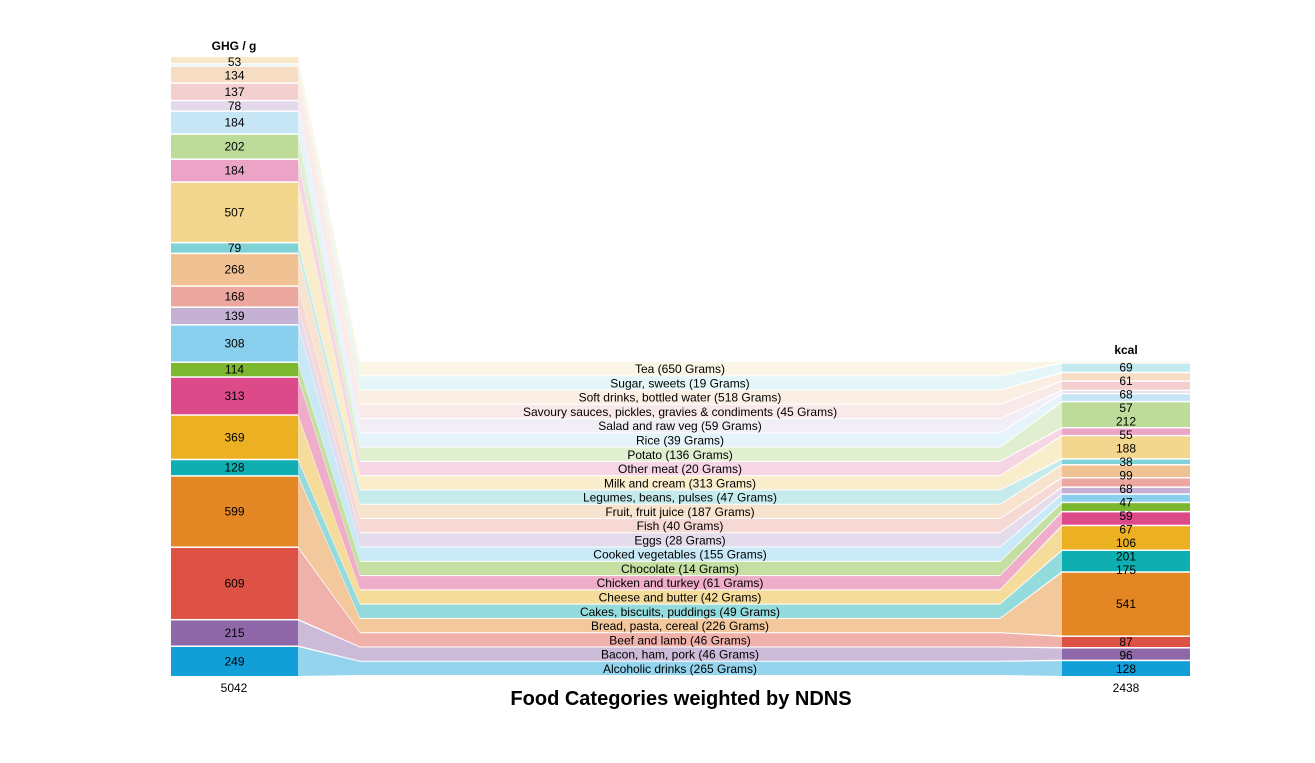  What do you see at coordinates (1126, 422) in the screenshot?
I see `kcal-value-label: 212` at bounding box center [1126, 422].